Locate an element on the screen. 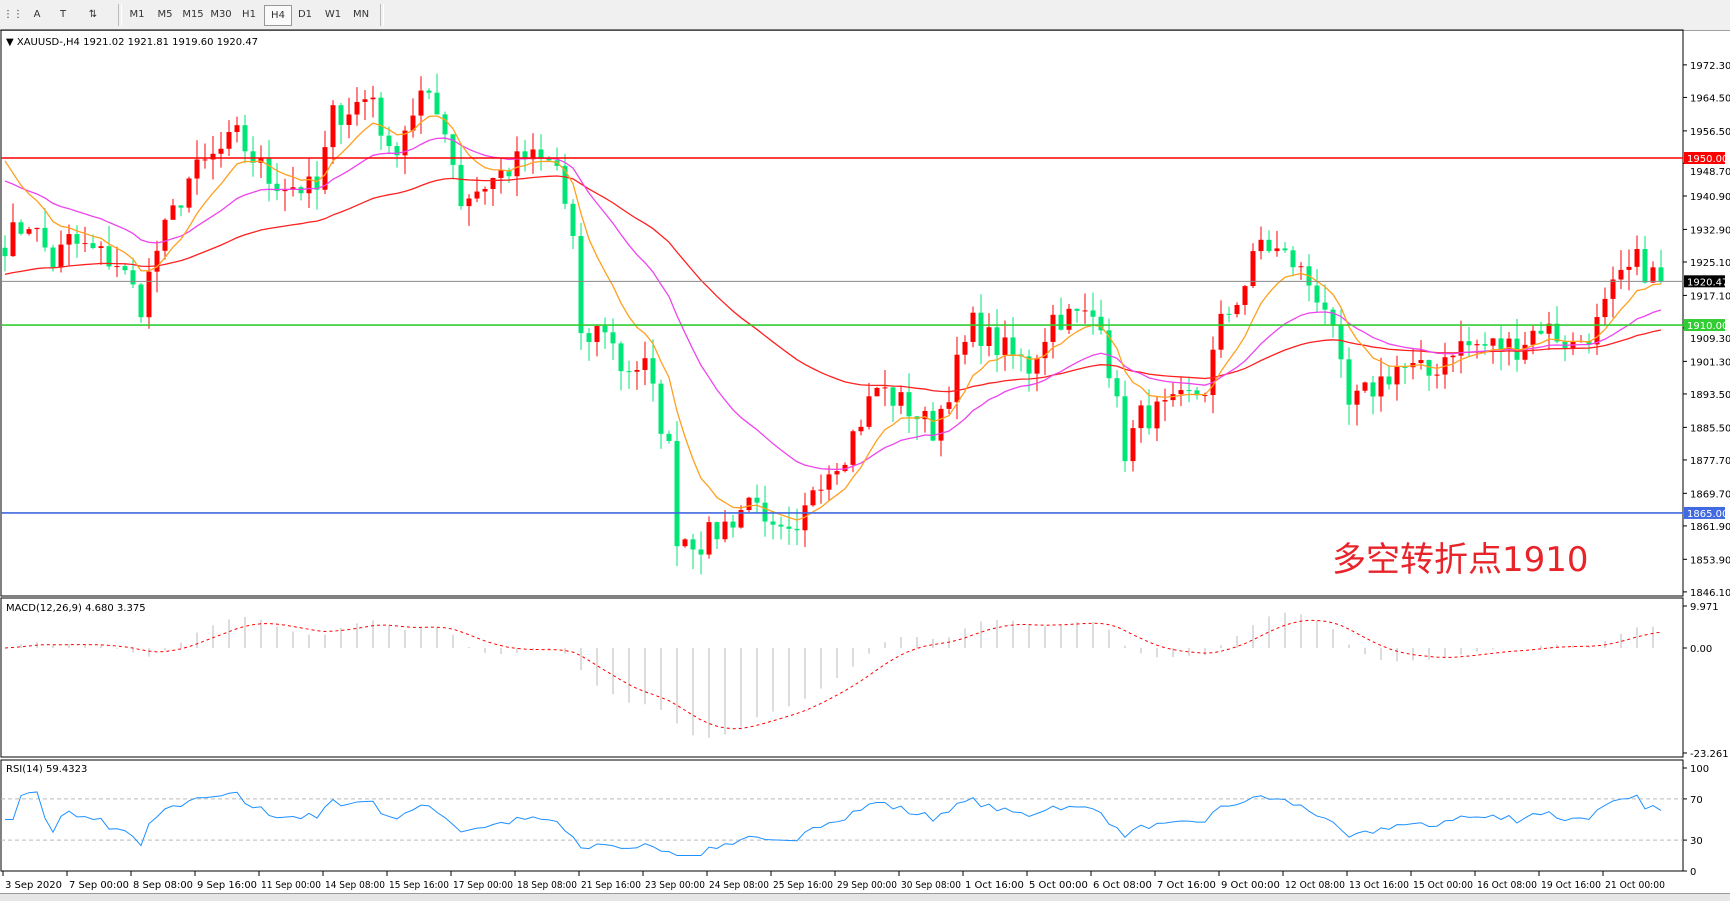 Image resolution: width=1730 pixels, height=901 pixels. bottom-scrollbar is located at coordinates (865, 897).